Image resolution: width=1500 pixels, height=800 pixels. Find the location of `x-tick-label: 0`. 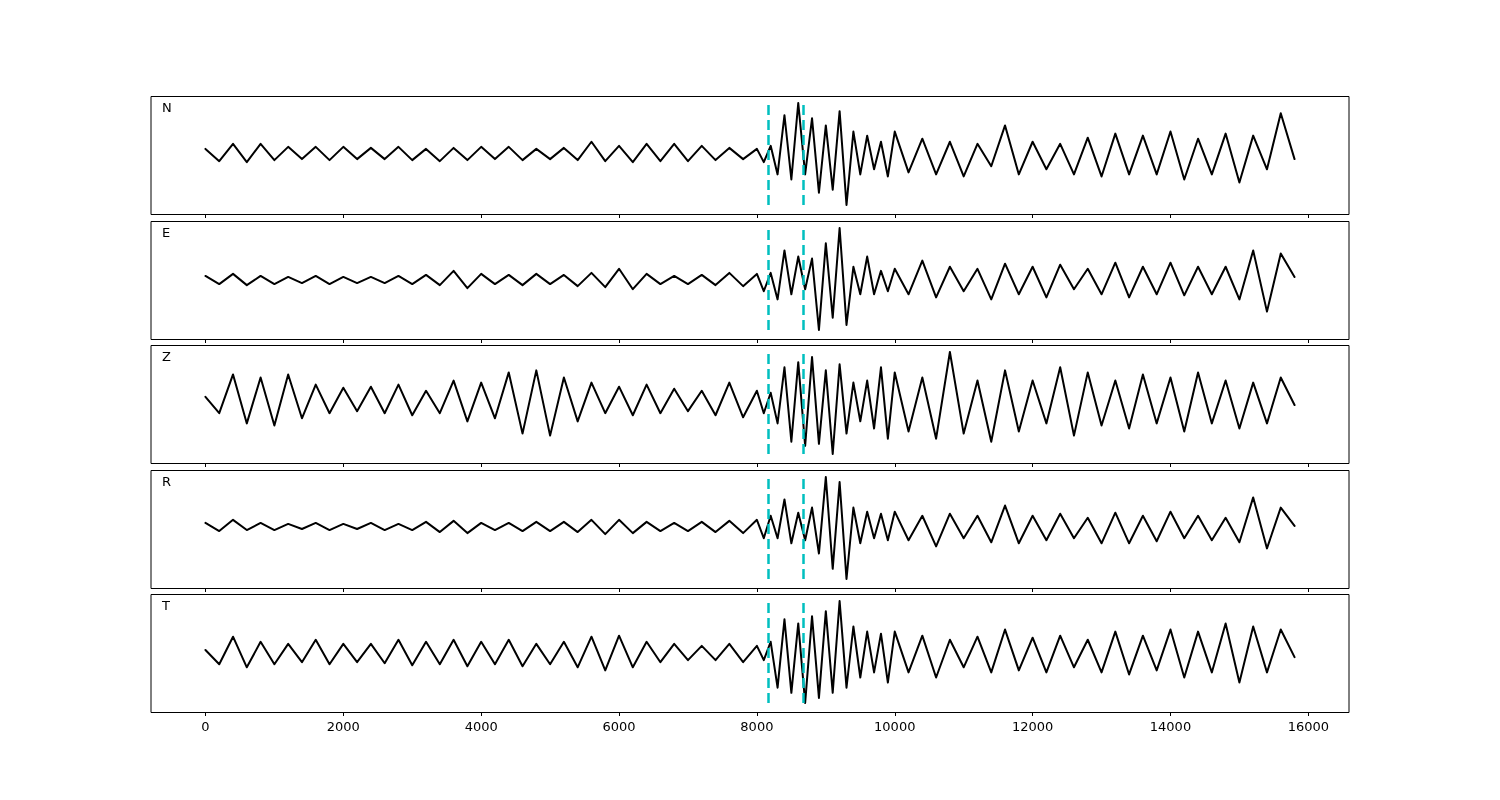

x-tick-label: 0 is located at coordinates (205, 726).